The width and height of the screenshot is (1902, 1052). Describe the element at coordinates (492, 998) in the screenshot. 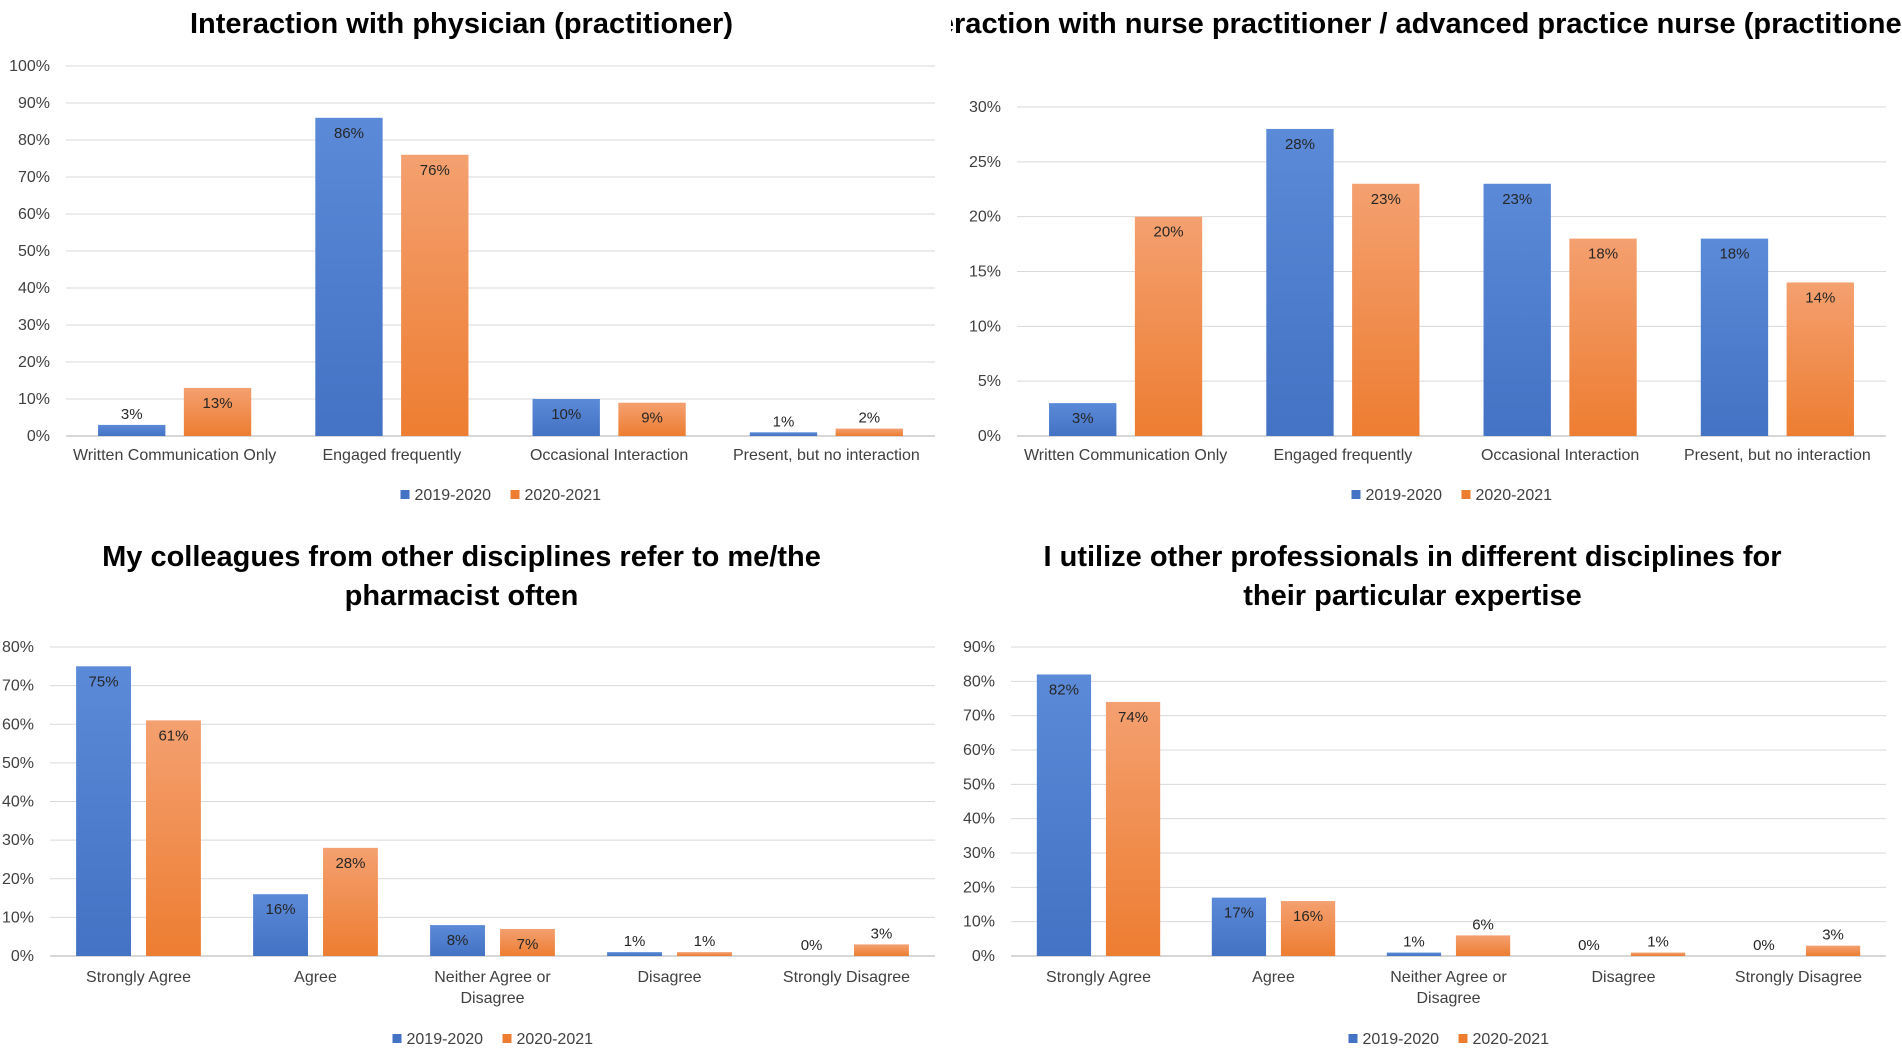

I see `category-label: Disagree` at that location.